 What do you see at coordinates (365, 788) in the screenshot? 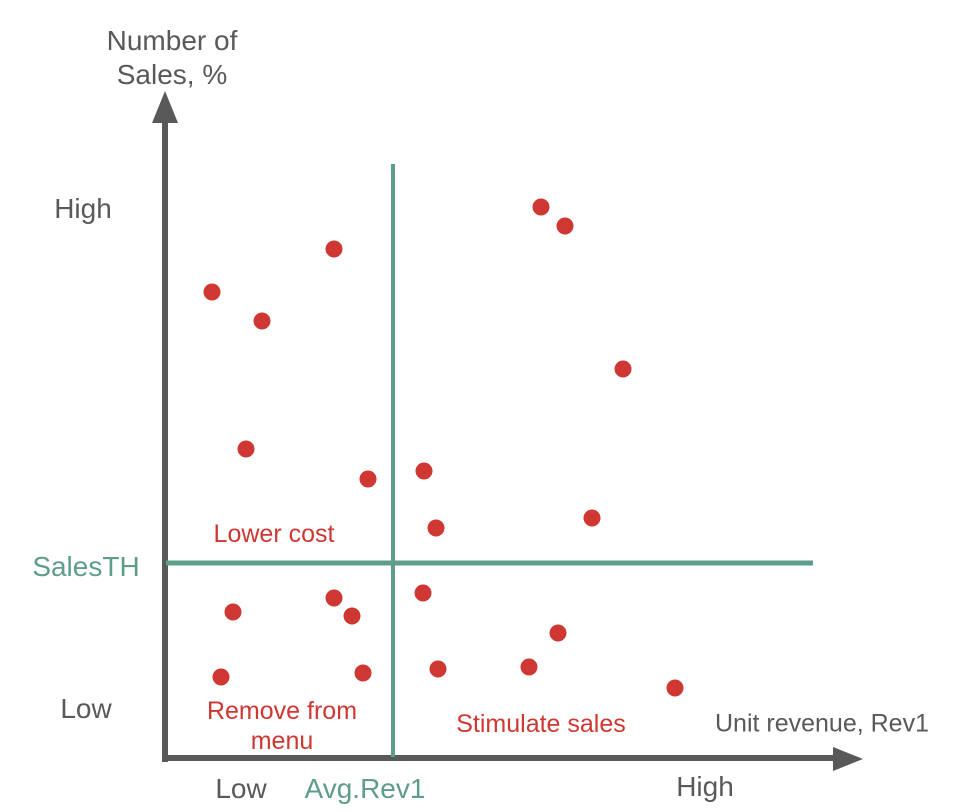
I see `x-tick-avg-rev1: Avg.Rev1` at bounding box center [365, 788].